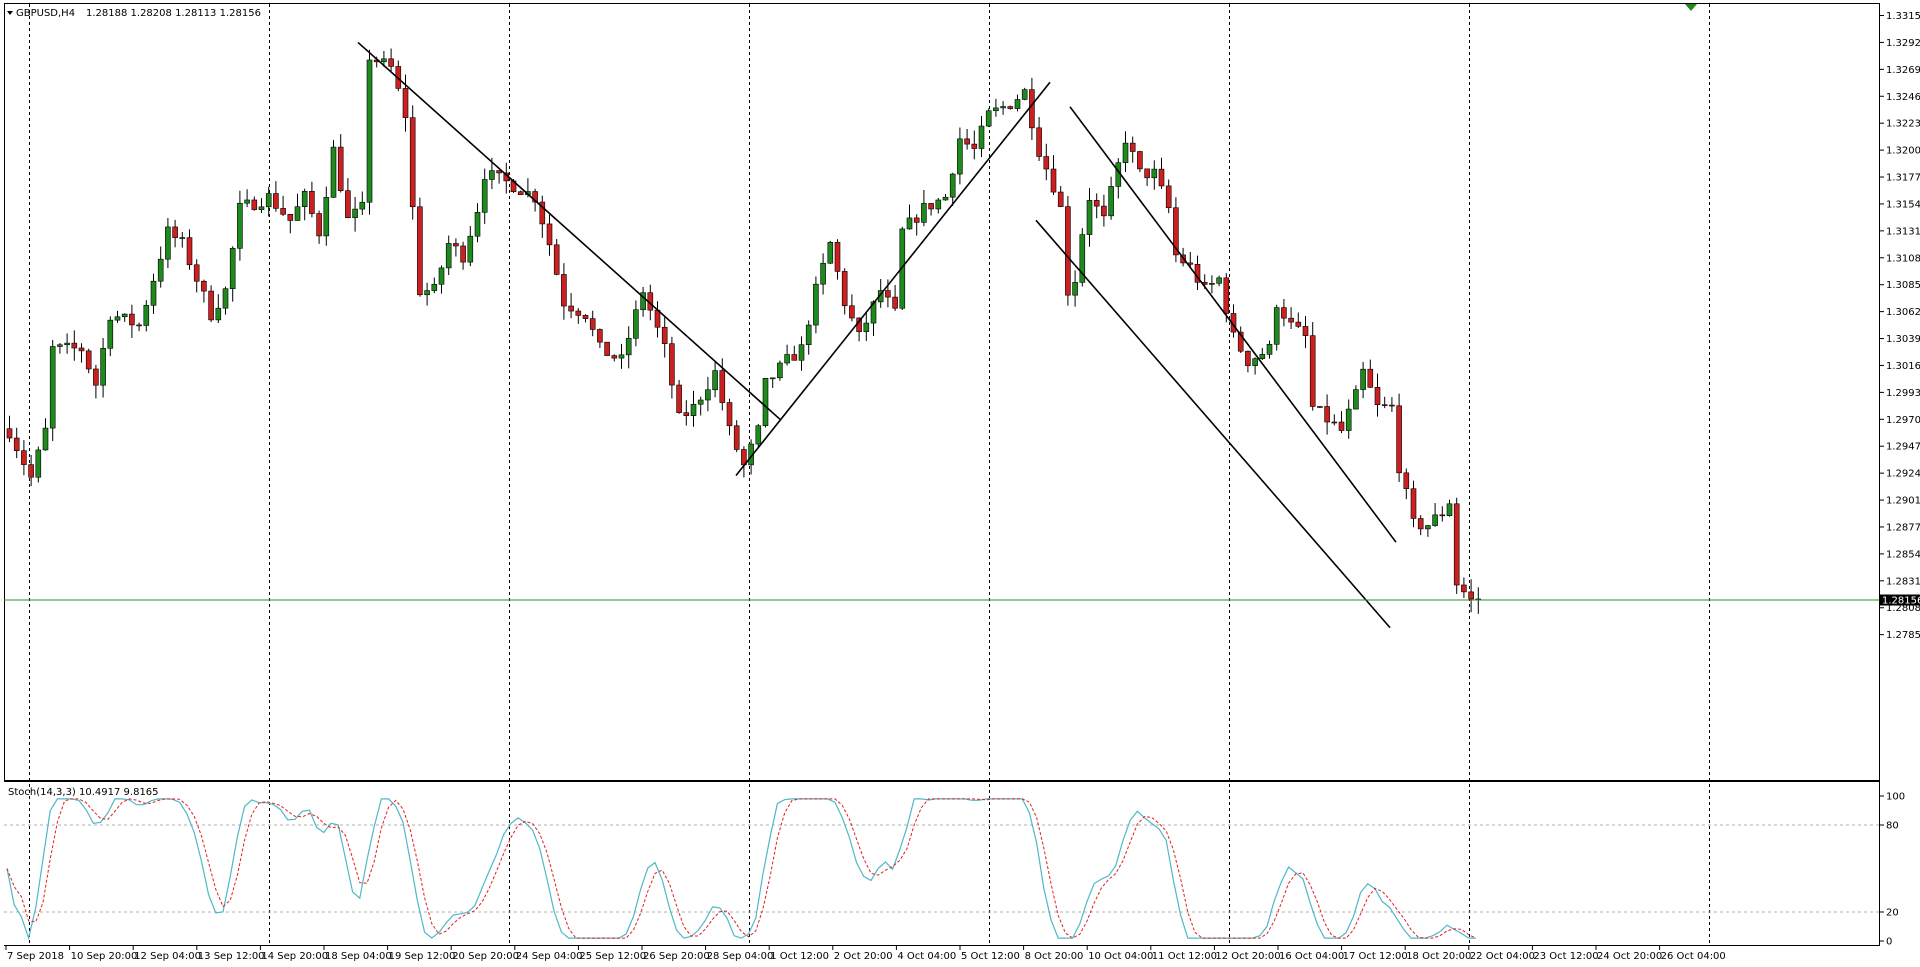 This screenshot has height=967, width=1920. What do you see at coordinates (1903, 231) in the screenshot?
I see `price-tick-label: 1.31310` at bounding box center [1903, 231].